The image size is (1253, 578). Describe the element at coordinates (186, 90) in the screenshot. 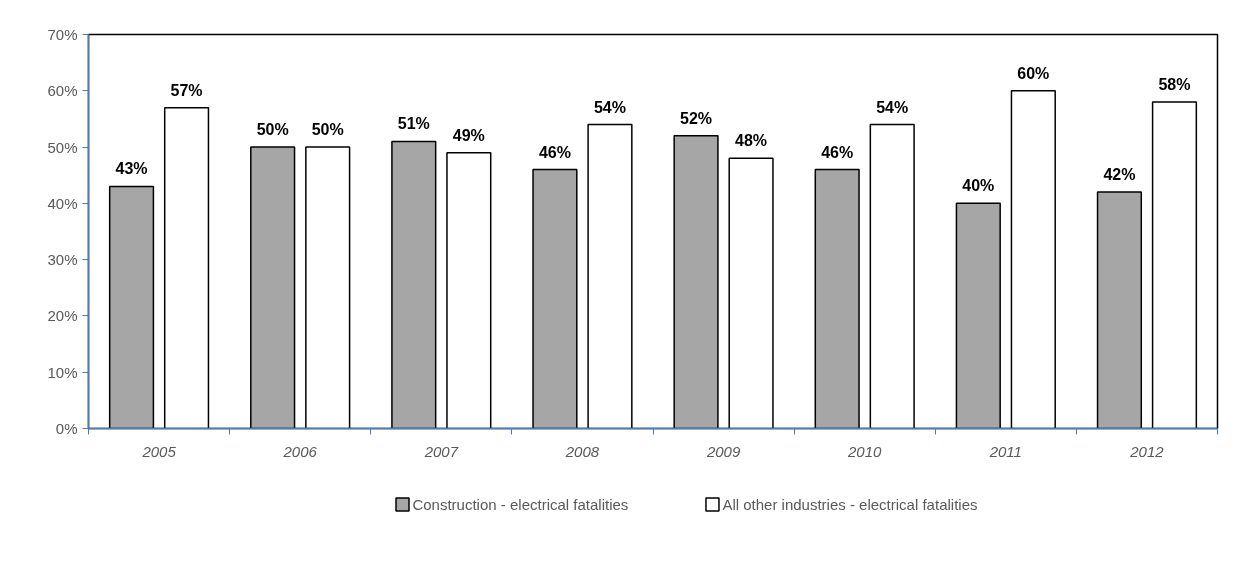

I see `data-label: 57%` at that location.